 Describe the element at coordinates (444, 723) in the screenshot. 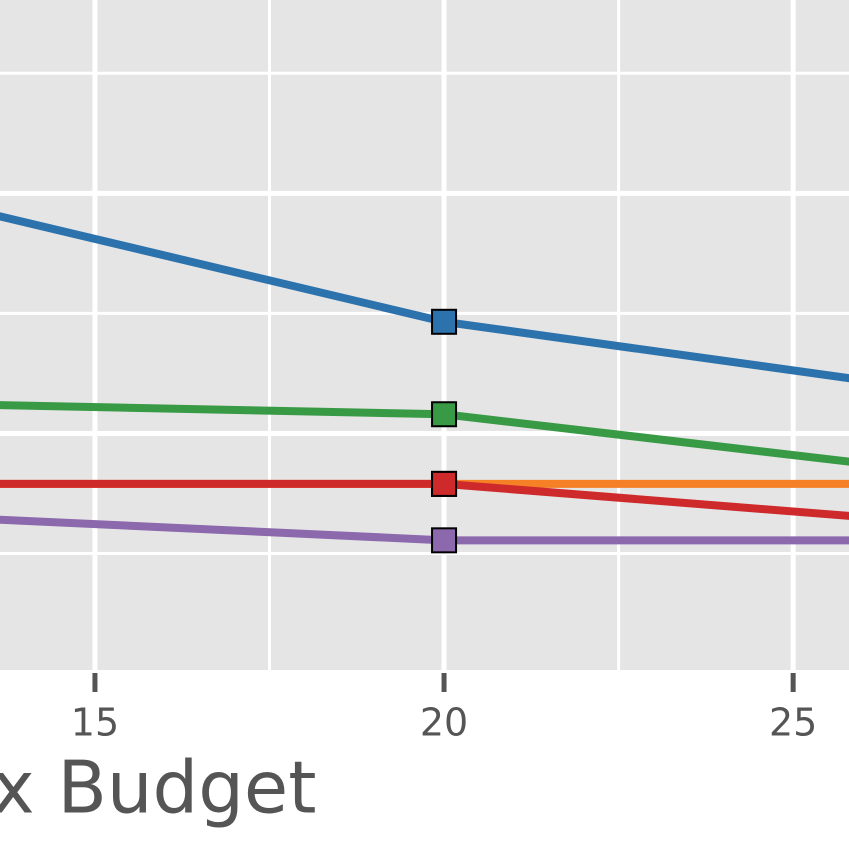

I see `x-tick-label: 20` at that location.